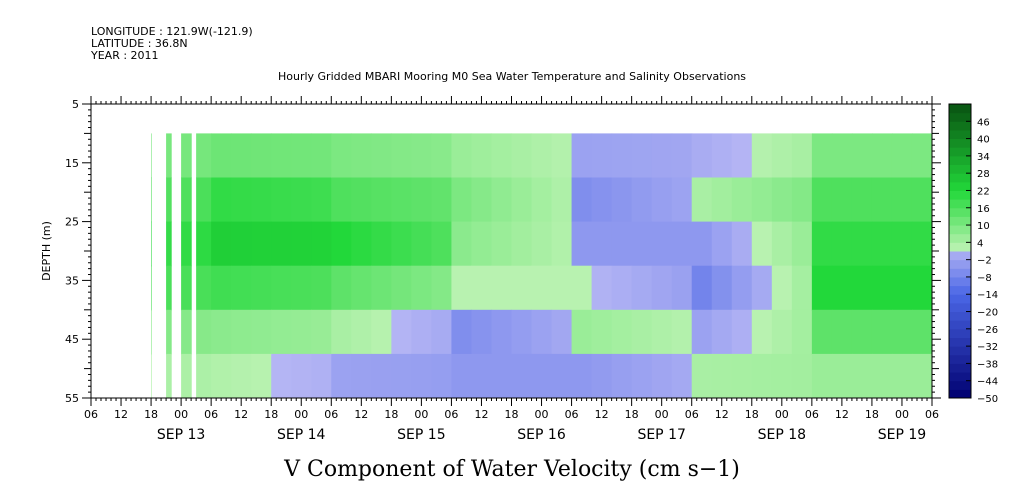  Describe the element at coordinates (121, 414) in the screenshot. I see `x-hour-label: 12` at that location.